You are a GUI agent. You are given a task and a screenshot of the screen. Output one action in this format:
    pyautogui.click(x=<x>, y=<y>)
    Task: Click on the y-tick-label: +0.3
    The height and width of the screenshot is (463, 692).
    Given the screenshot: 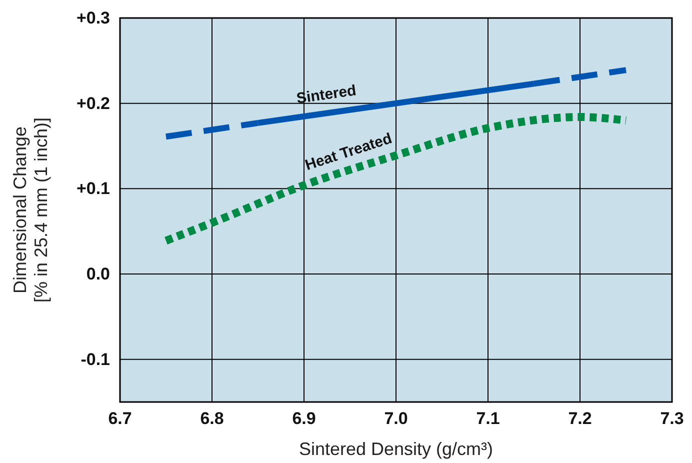 What is the action you would take?
    pyautogui.click(x=93, y=18)
    